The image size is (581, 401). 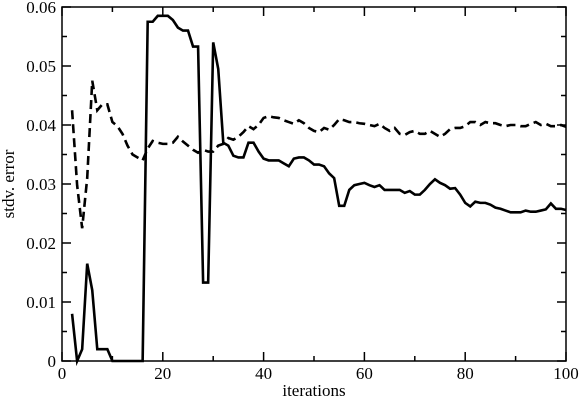 What do you see at coordinates (465, 373) in the screenshot?
I see `x-tick-label: 80` at bounding box center [465, 373].